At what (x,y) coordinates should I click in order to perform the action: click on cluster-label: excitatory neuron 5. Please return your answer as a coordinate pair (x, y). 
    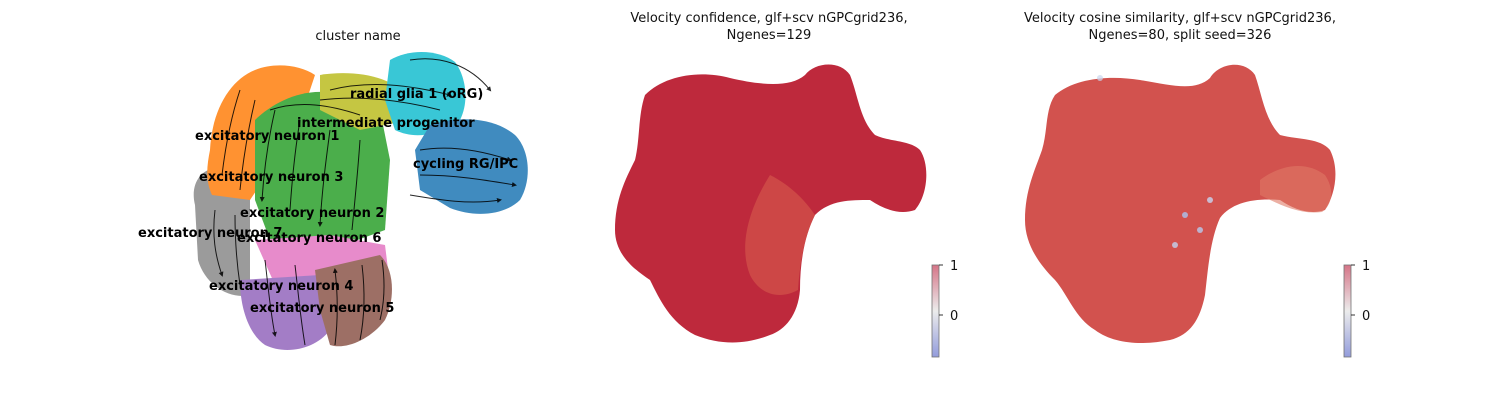
    Looking at the image, I should click on (322, 308).